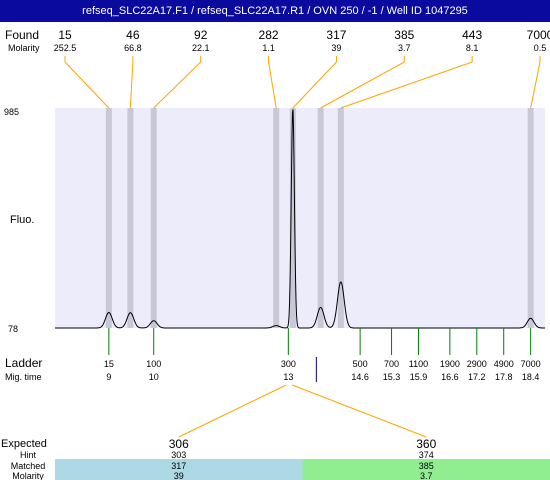 The width and height of the screenshot is (550, 480). I want to click on found-size-label: 282, so click(269, 35).